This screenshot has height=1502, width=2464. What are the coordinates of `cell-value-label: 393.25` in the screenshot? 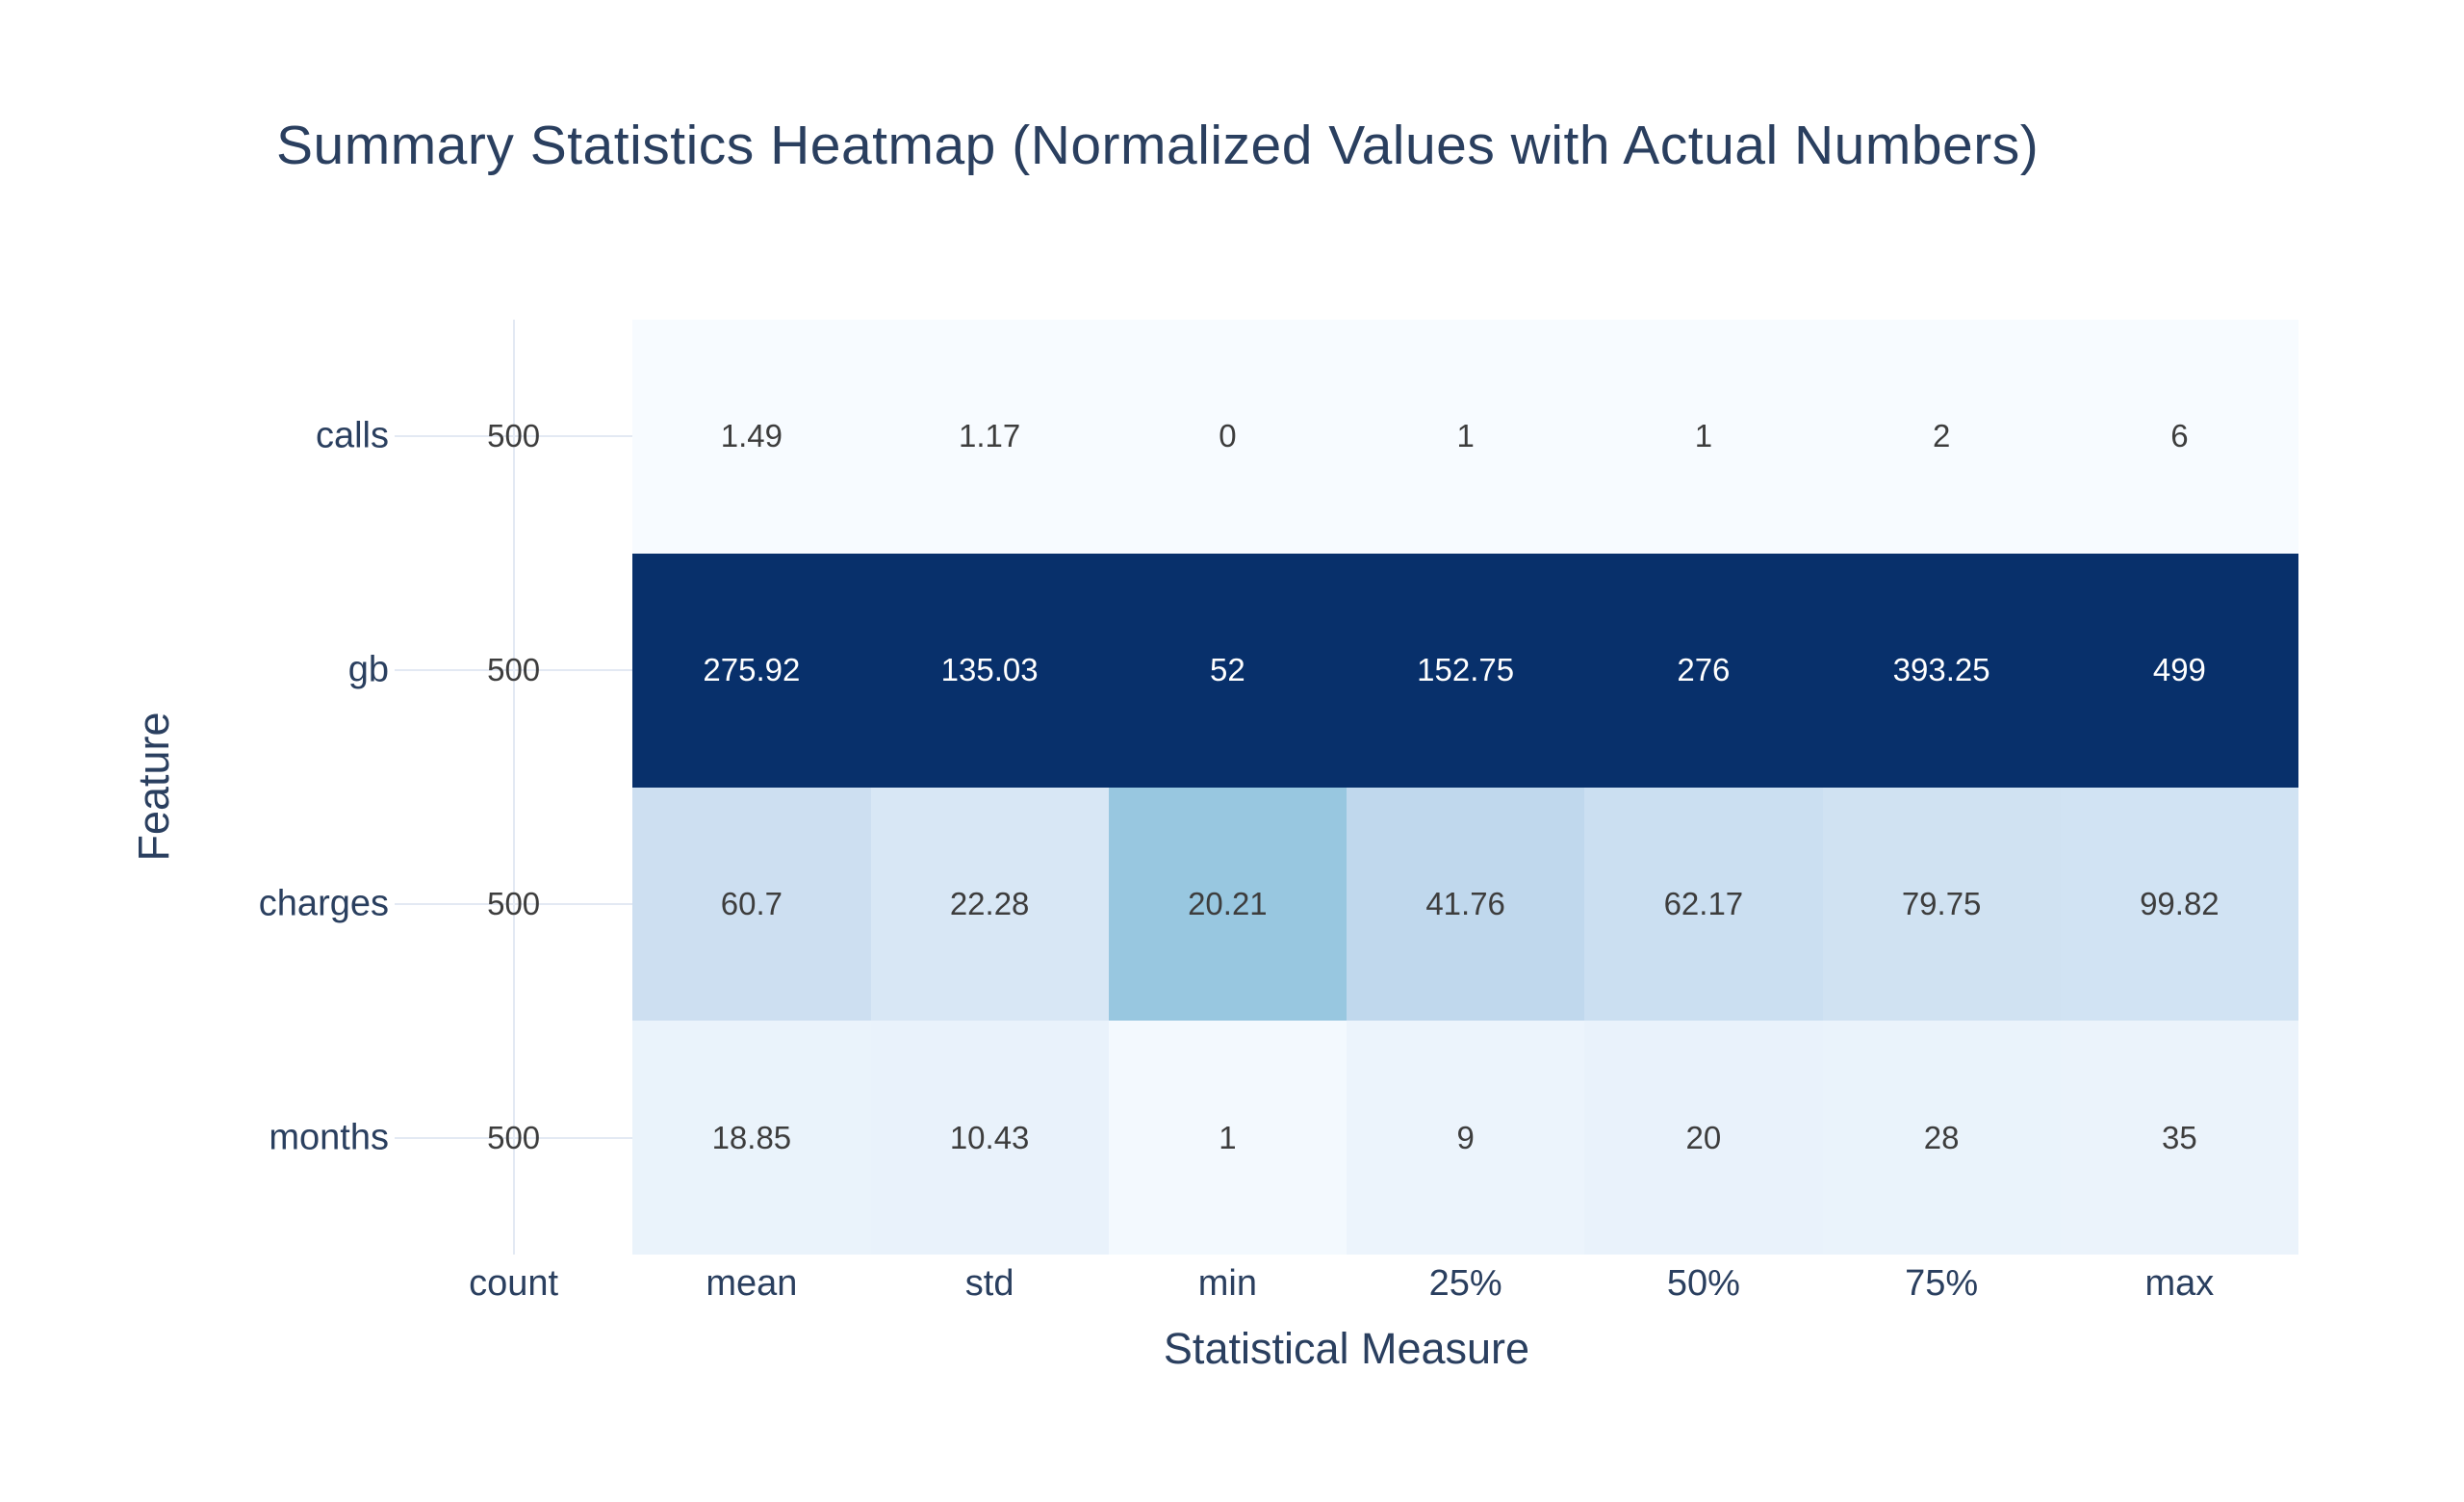 It's located at (1941, 670).